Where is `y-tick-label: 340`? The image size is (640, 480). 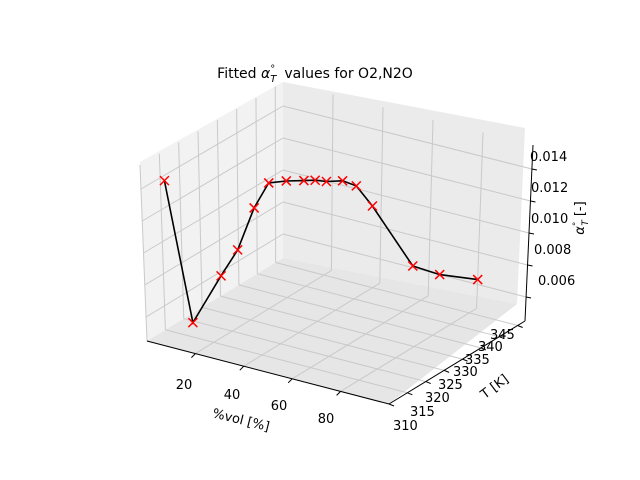
y-tick-label: 340 is located at coordinates (490, 347).